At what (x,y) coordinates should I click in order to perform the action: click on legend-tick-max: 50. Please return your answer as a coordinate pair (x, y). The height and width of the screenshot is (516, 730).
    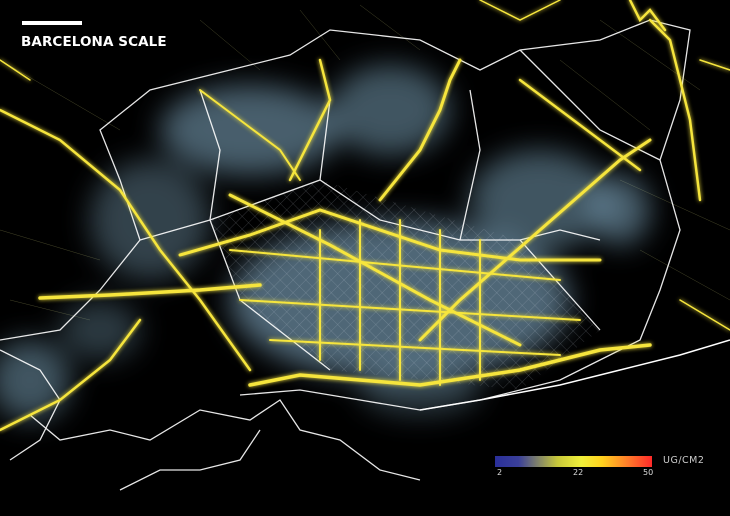
    Looking at the image, I should click on (648, 472).